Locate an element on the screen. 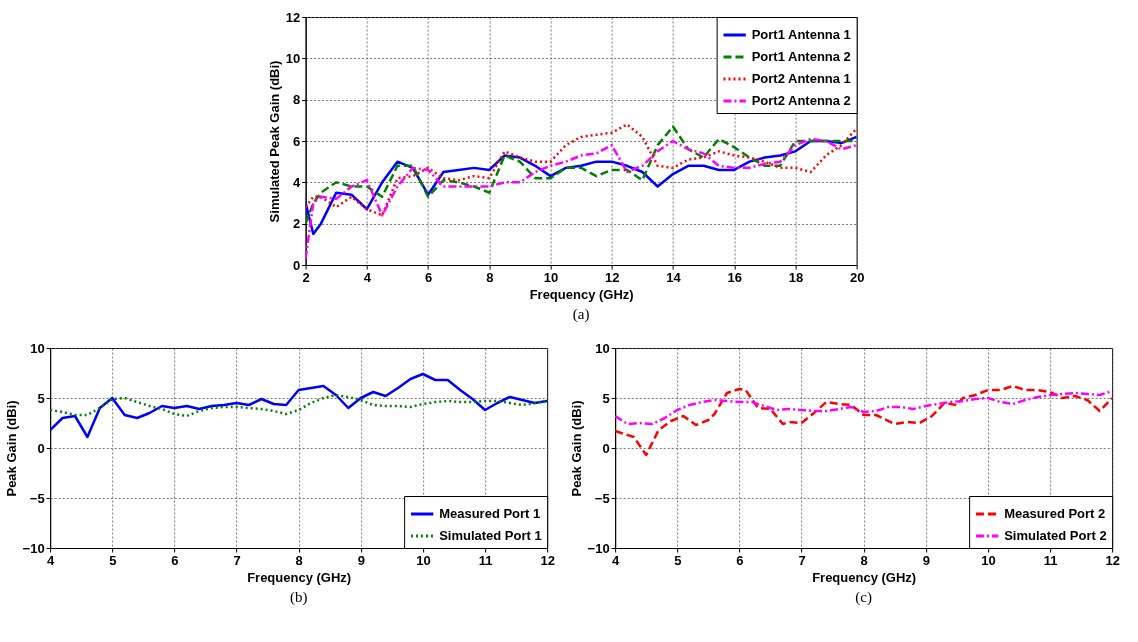  y-tick-label: 6 is located at coordinates (296, 141).